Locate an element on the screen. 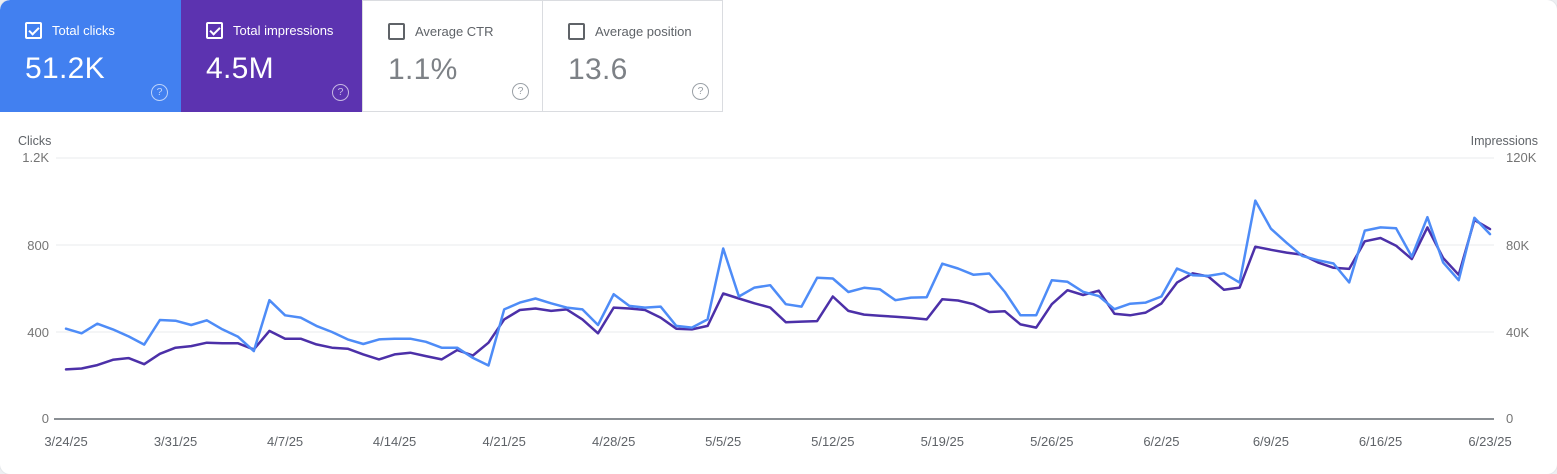 The image size is (1557, 474). card-value: 1.1% is located at coordinates (423, 69).